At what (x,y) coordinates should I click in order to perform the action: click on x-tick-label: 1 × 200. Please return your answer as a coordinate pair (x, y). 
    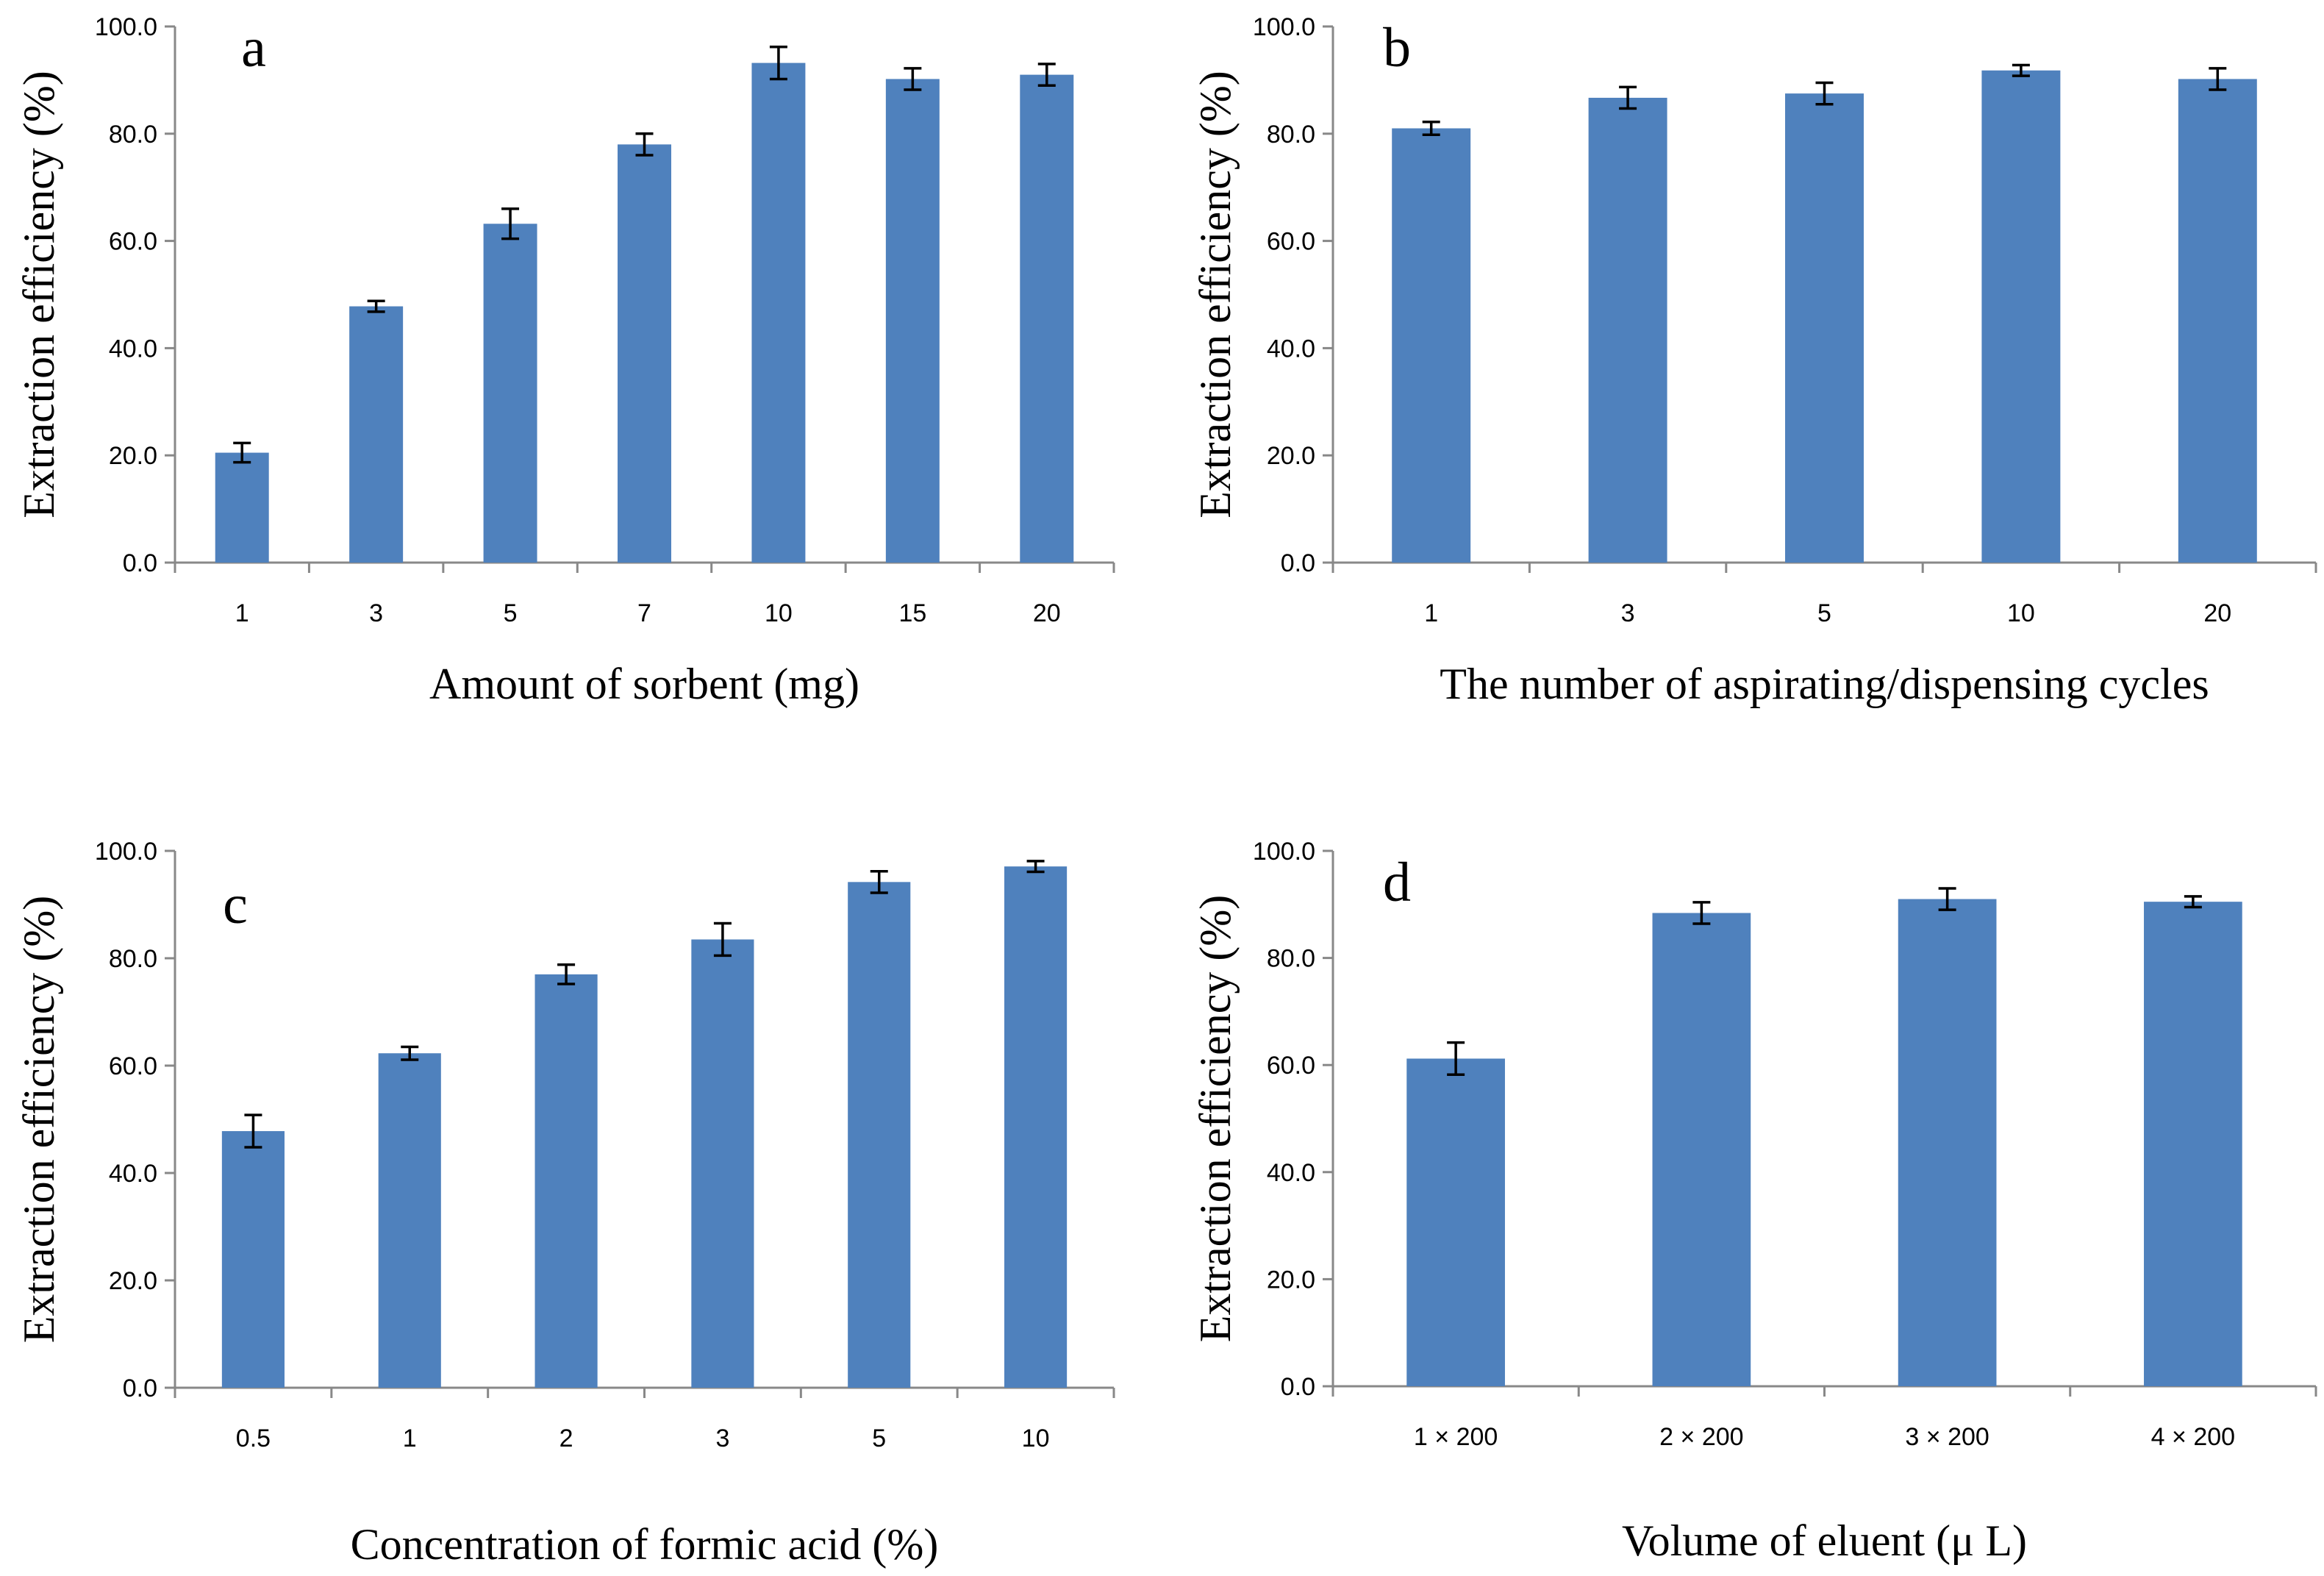
    Looking at the image, I should click on (1456, 1437).